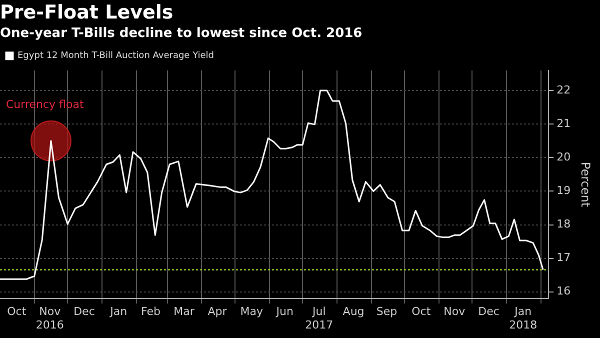 This screenshot has width=600, height=338. I want to click on x-tick-label: Jul 2017, so click(319, 318).